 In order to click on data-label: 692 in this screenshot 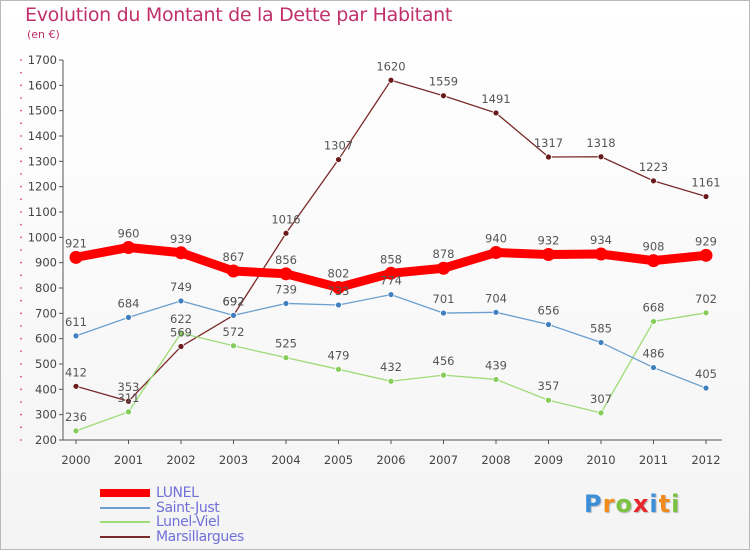, I will do `click(234, 301)`.